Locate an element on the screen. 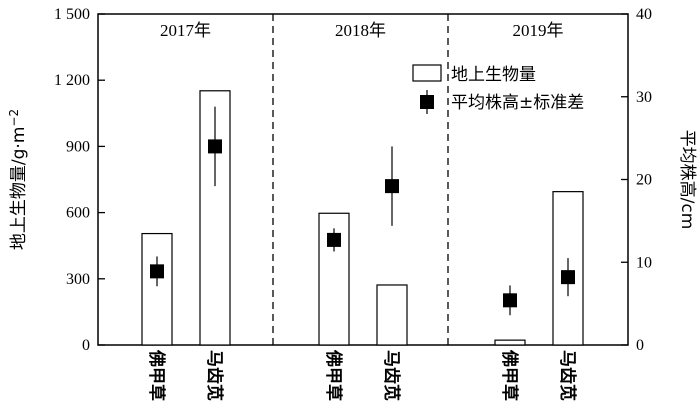 The height and width of the screenshot is (420, 700). legend-bar-swatch is located at coordinates (427, 73).